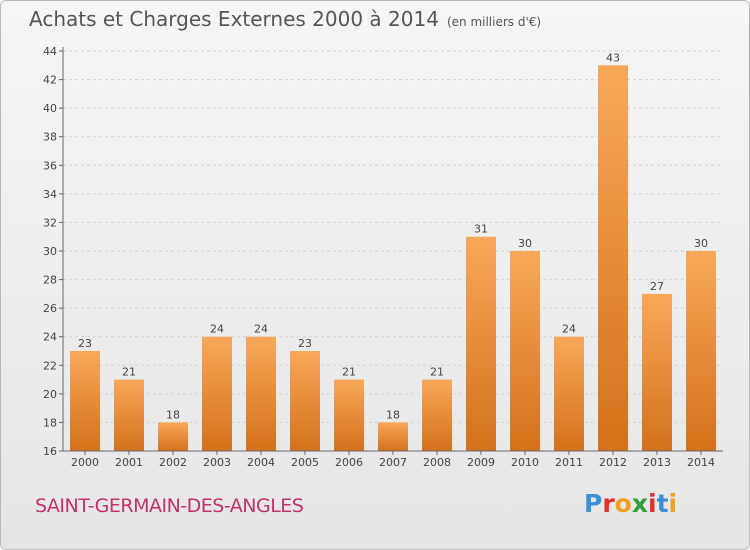  Describe the element at coordinates (305, 462) in the screenshot. I see `x-tick-label: 2005` at that location.